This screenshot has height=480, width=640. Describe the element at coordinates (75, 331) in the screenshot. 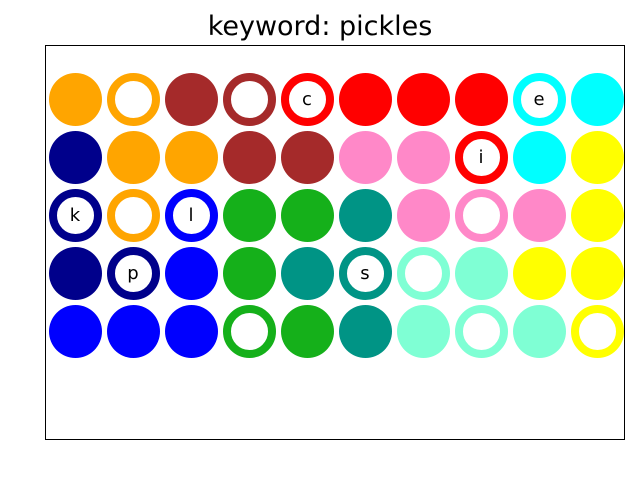

I see `peg-r5-c1` at that location.